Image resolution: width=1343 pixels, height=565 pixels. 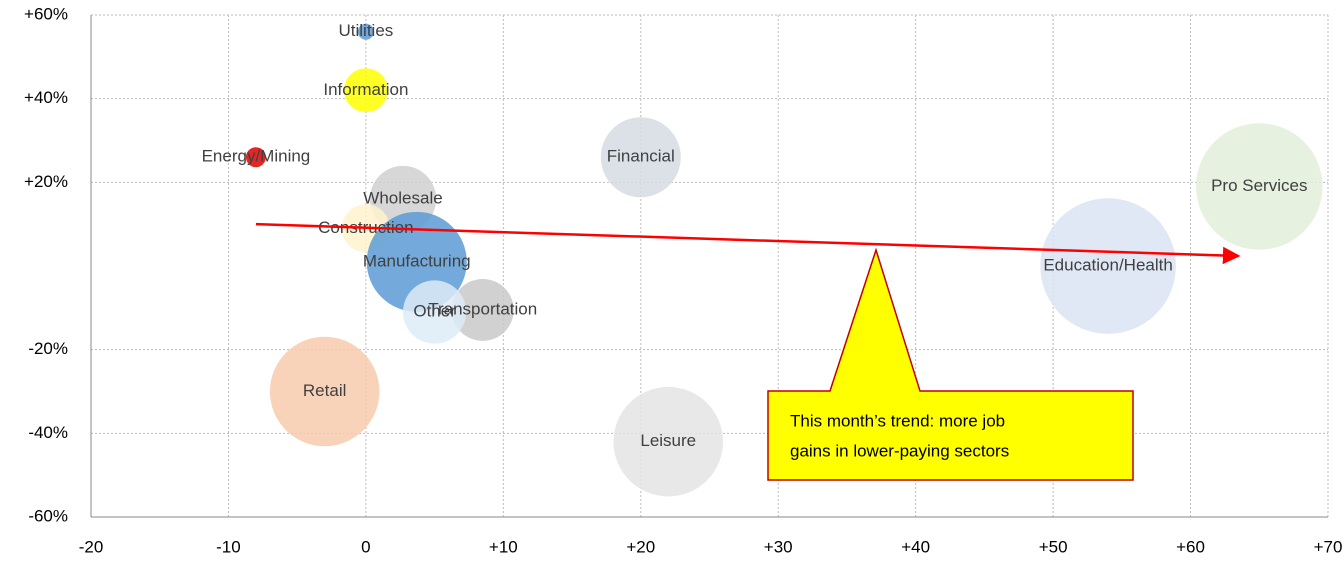 What do you see at coordinates (915, 546) in the screenshot?
I see `x-tick-label: +40` at bounding box center [915, 546].